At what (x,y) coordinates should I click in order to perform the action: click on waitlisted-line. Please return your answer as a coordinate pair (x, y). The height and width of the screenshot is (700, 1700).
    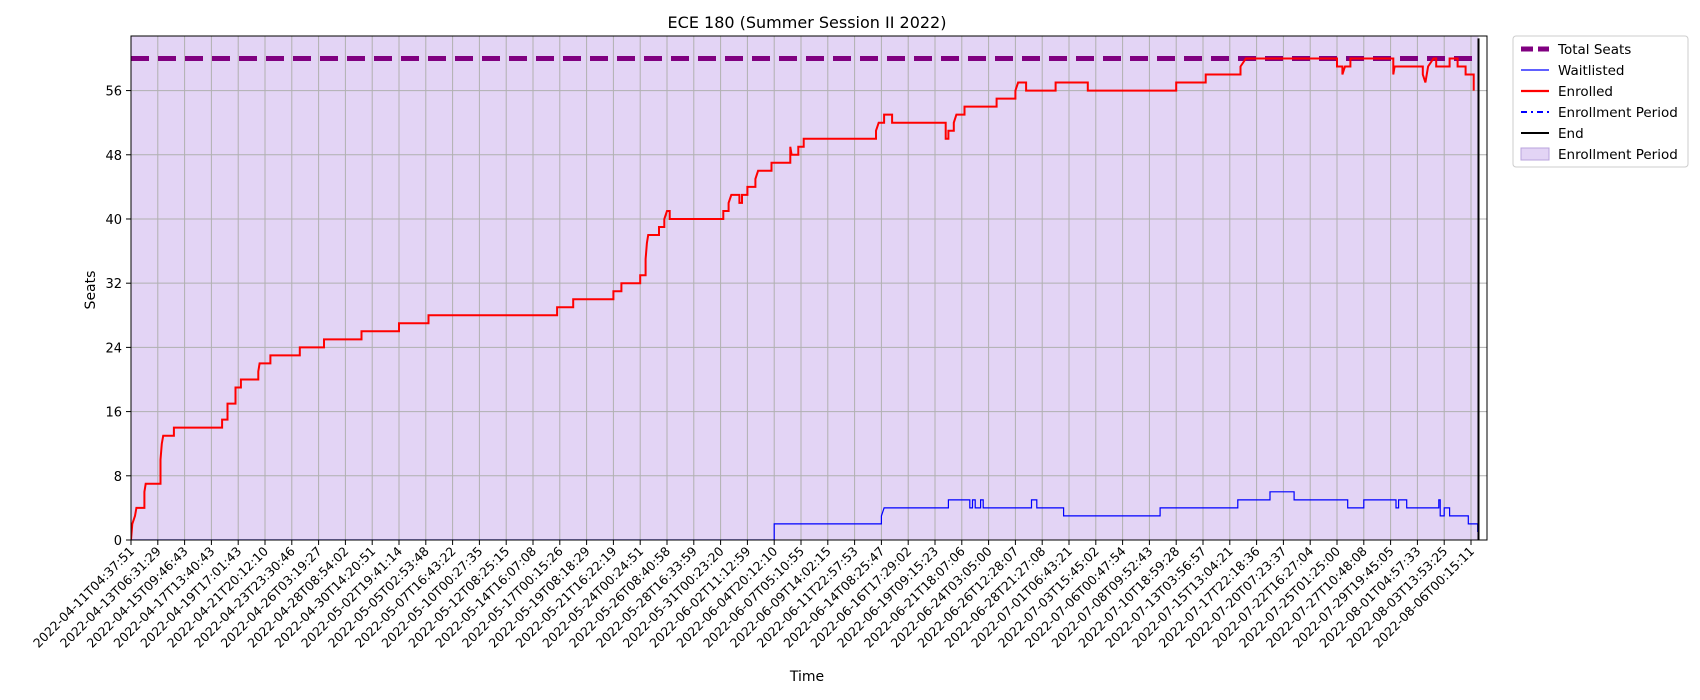
    Looking at the image, I should click on (805, 515).